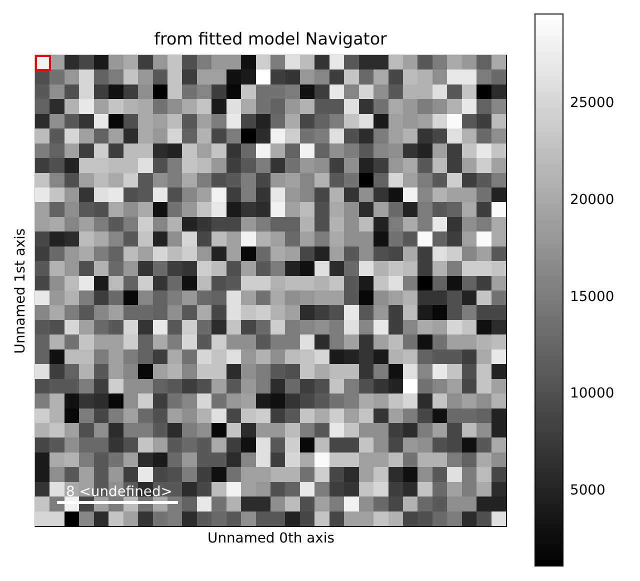 The width and height of the screenshot is (640, 581). Describe the element at coordinates (271, 38) in the screenshot. I see `chart-title: from fitted model Navigator` at that location.